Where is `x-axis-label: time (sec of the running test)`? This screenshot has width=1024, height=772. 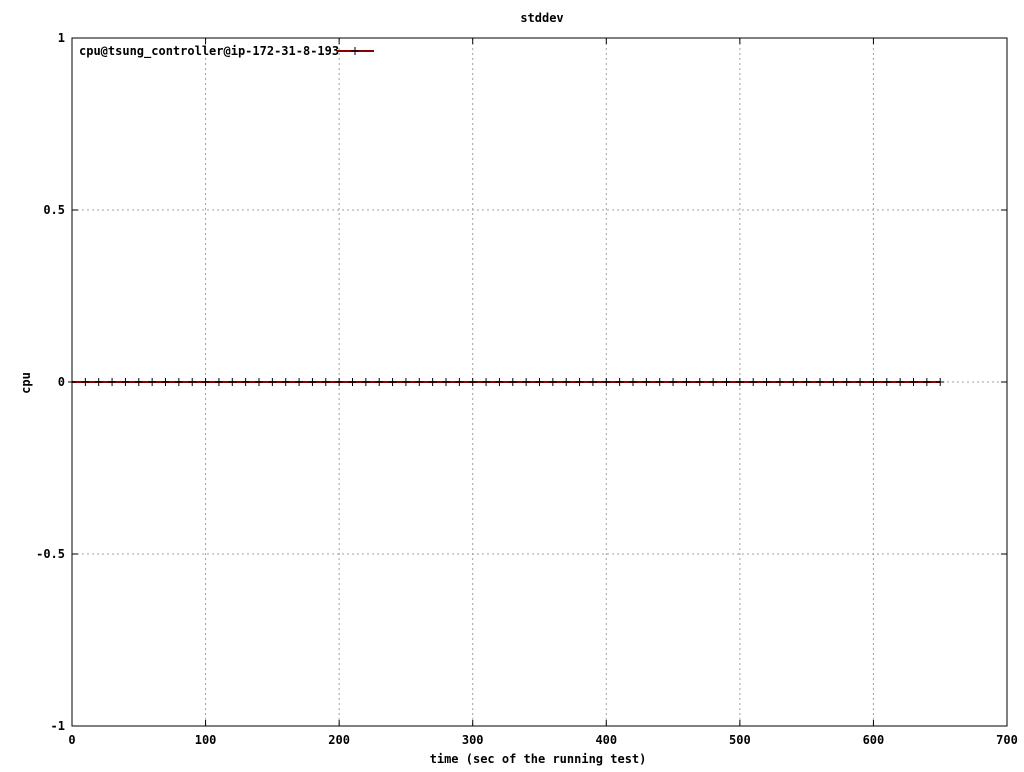
x-axis-label: time (sec of the running test) is located at coordinates (538, 759).